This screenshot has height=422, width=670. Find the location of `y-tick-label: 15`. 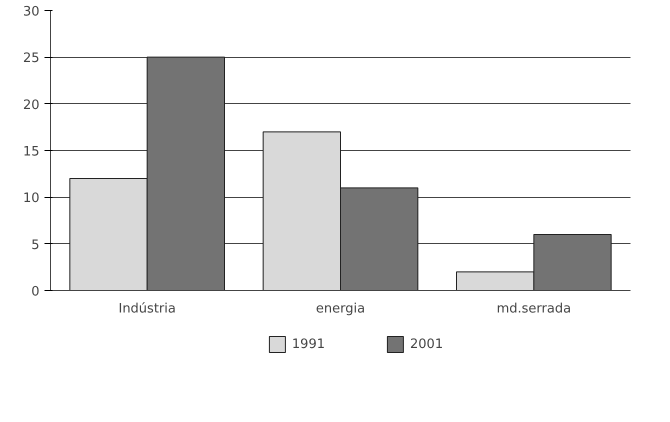

y-tick-label: 15 is located at coordinates (31, 152).